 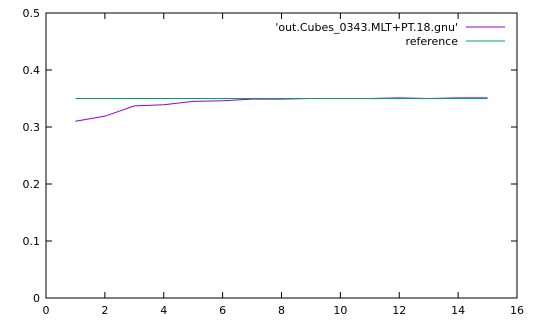 What do you see at coordinates (458, 310) in the screenshot?
I see `x-tick-label: 14` at bounding box center [458, 310].